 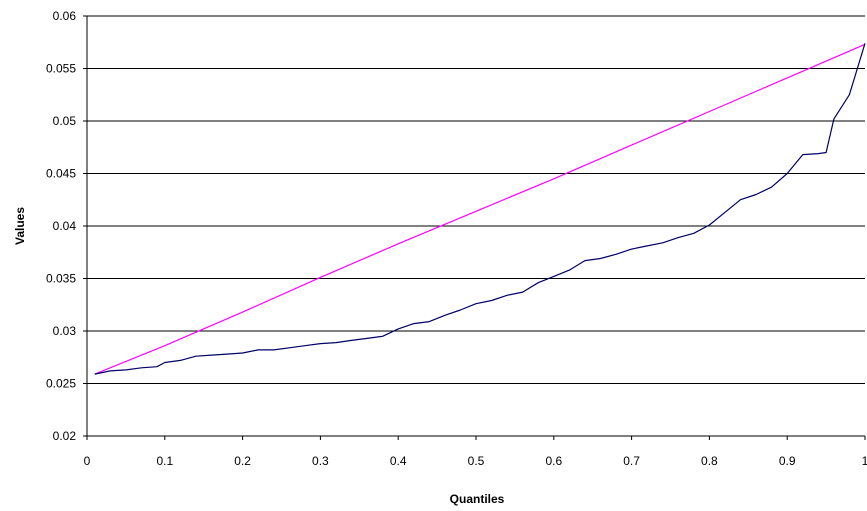 I want to click on x-tick-label: 0.6, so click(x=553, y=461).